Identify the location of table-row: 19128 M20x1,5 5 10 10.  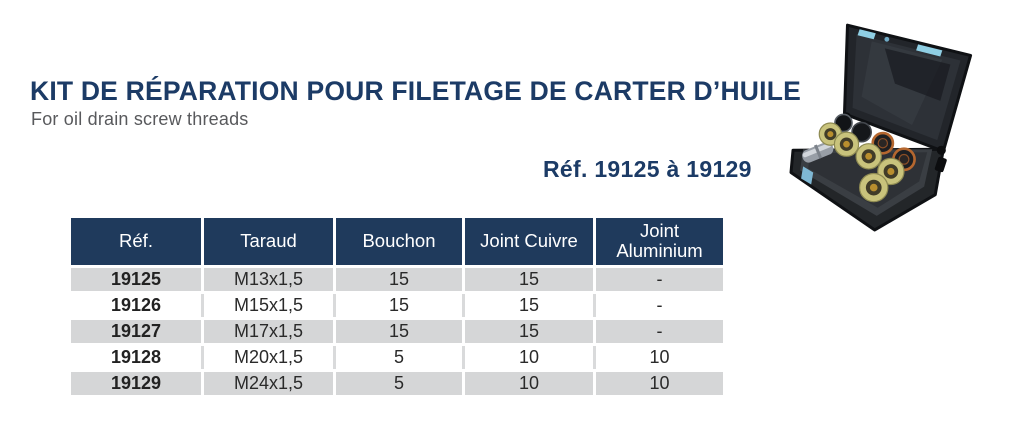
(397, 357).